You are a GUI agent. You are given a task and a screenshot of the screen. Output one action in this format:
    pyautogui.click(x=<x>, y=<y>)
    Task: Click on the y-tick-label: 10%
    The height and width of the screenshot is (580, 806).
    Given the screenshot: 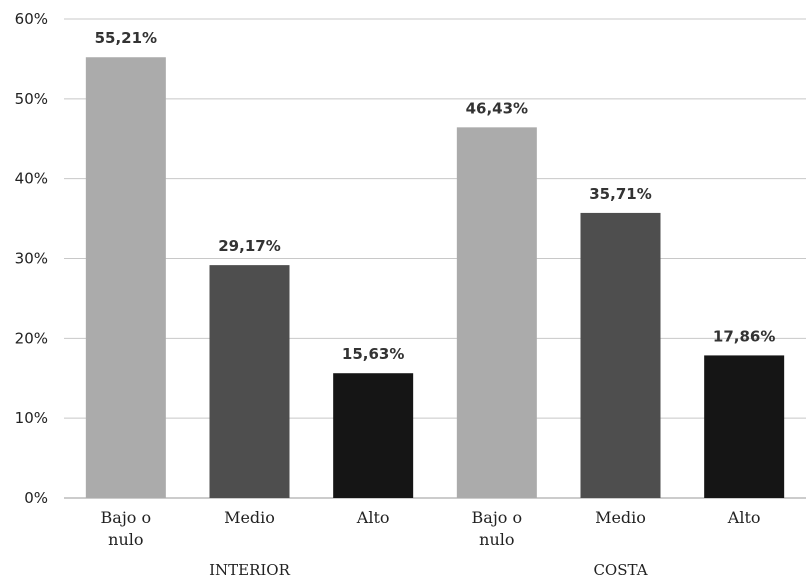 What is the action you would take?
    pyautogui.click(x=31, y=418)
    